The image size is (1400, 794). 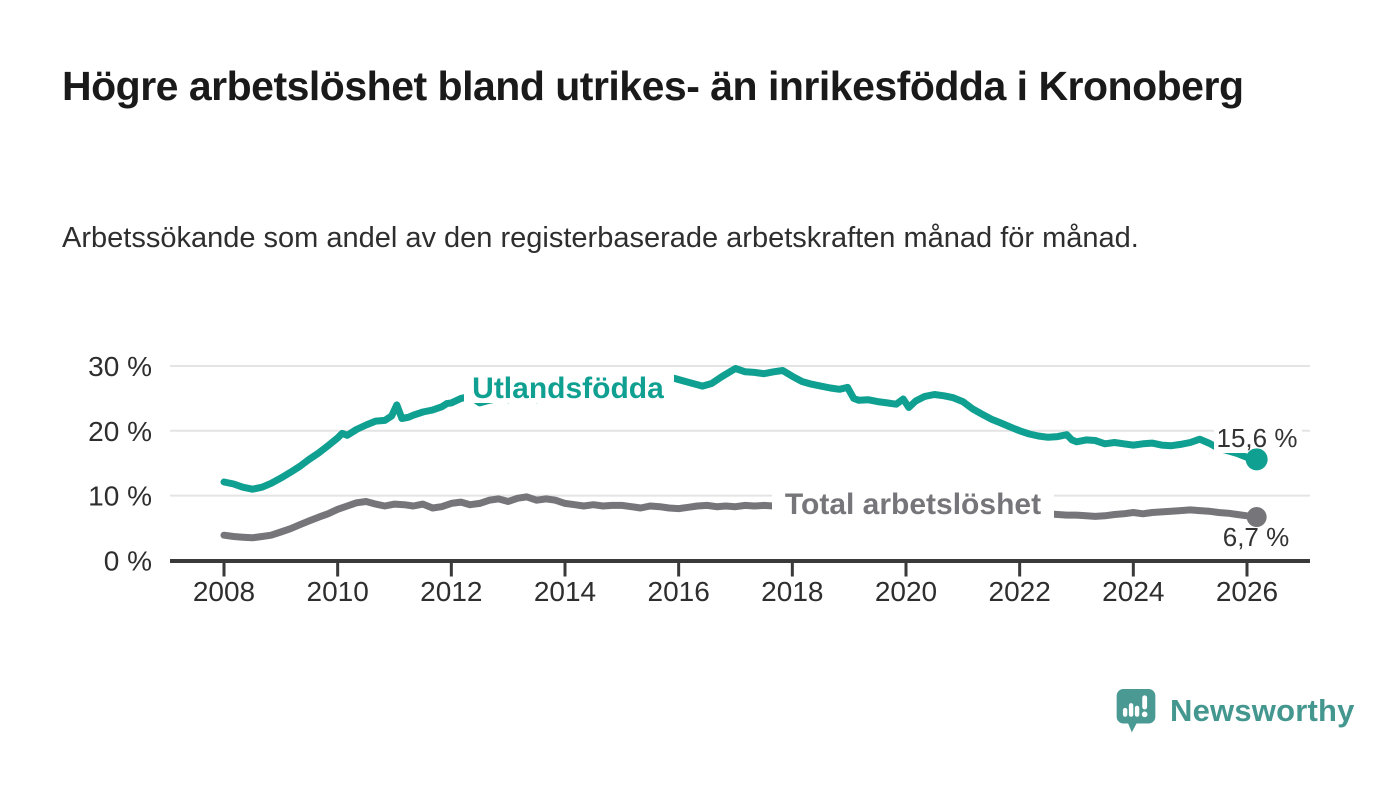 I want to click on y-tick-label-0: 0 %, so click(x=128, y=561).